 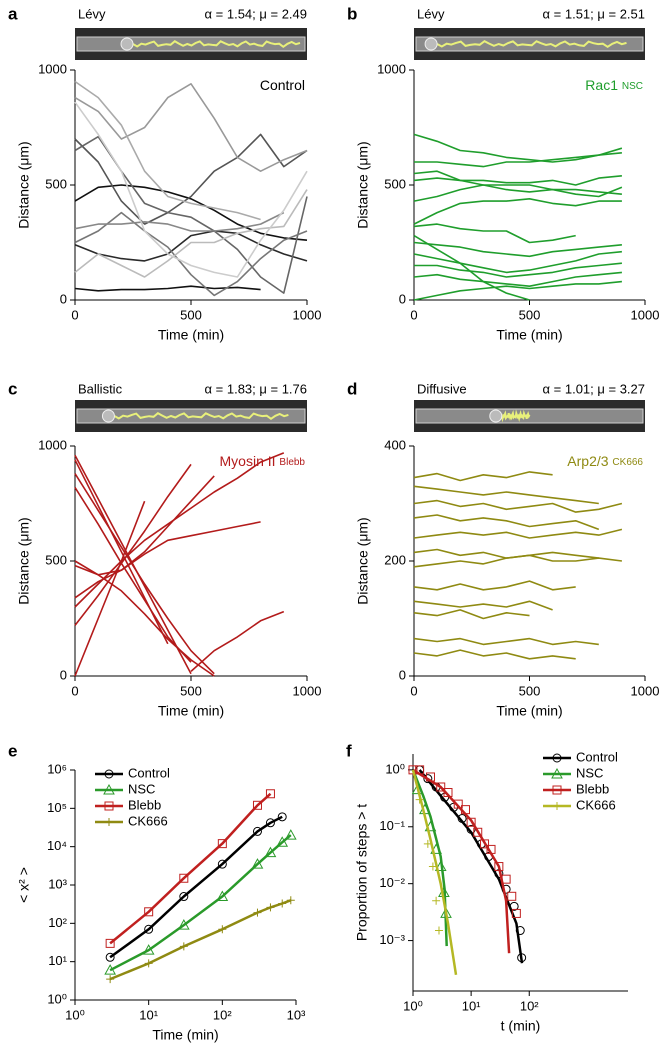 What do you see at coordinates (587, 461) in the screenshot?
I see `annotation-main: Arp2/3` at bounding box center [587, 461].